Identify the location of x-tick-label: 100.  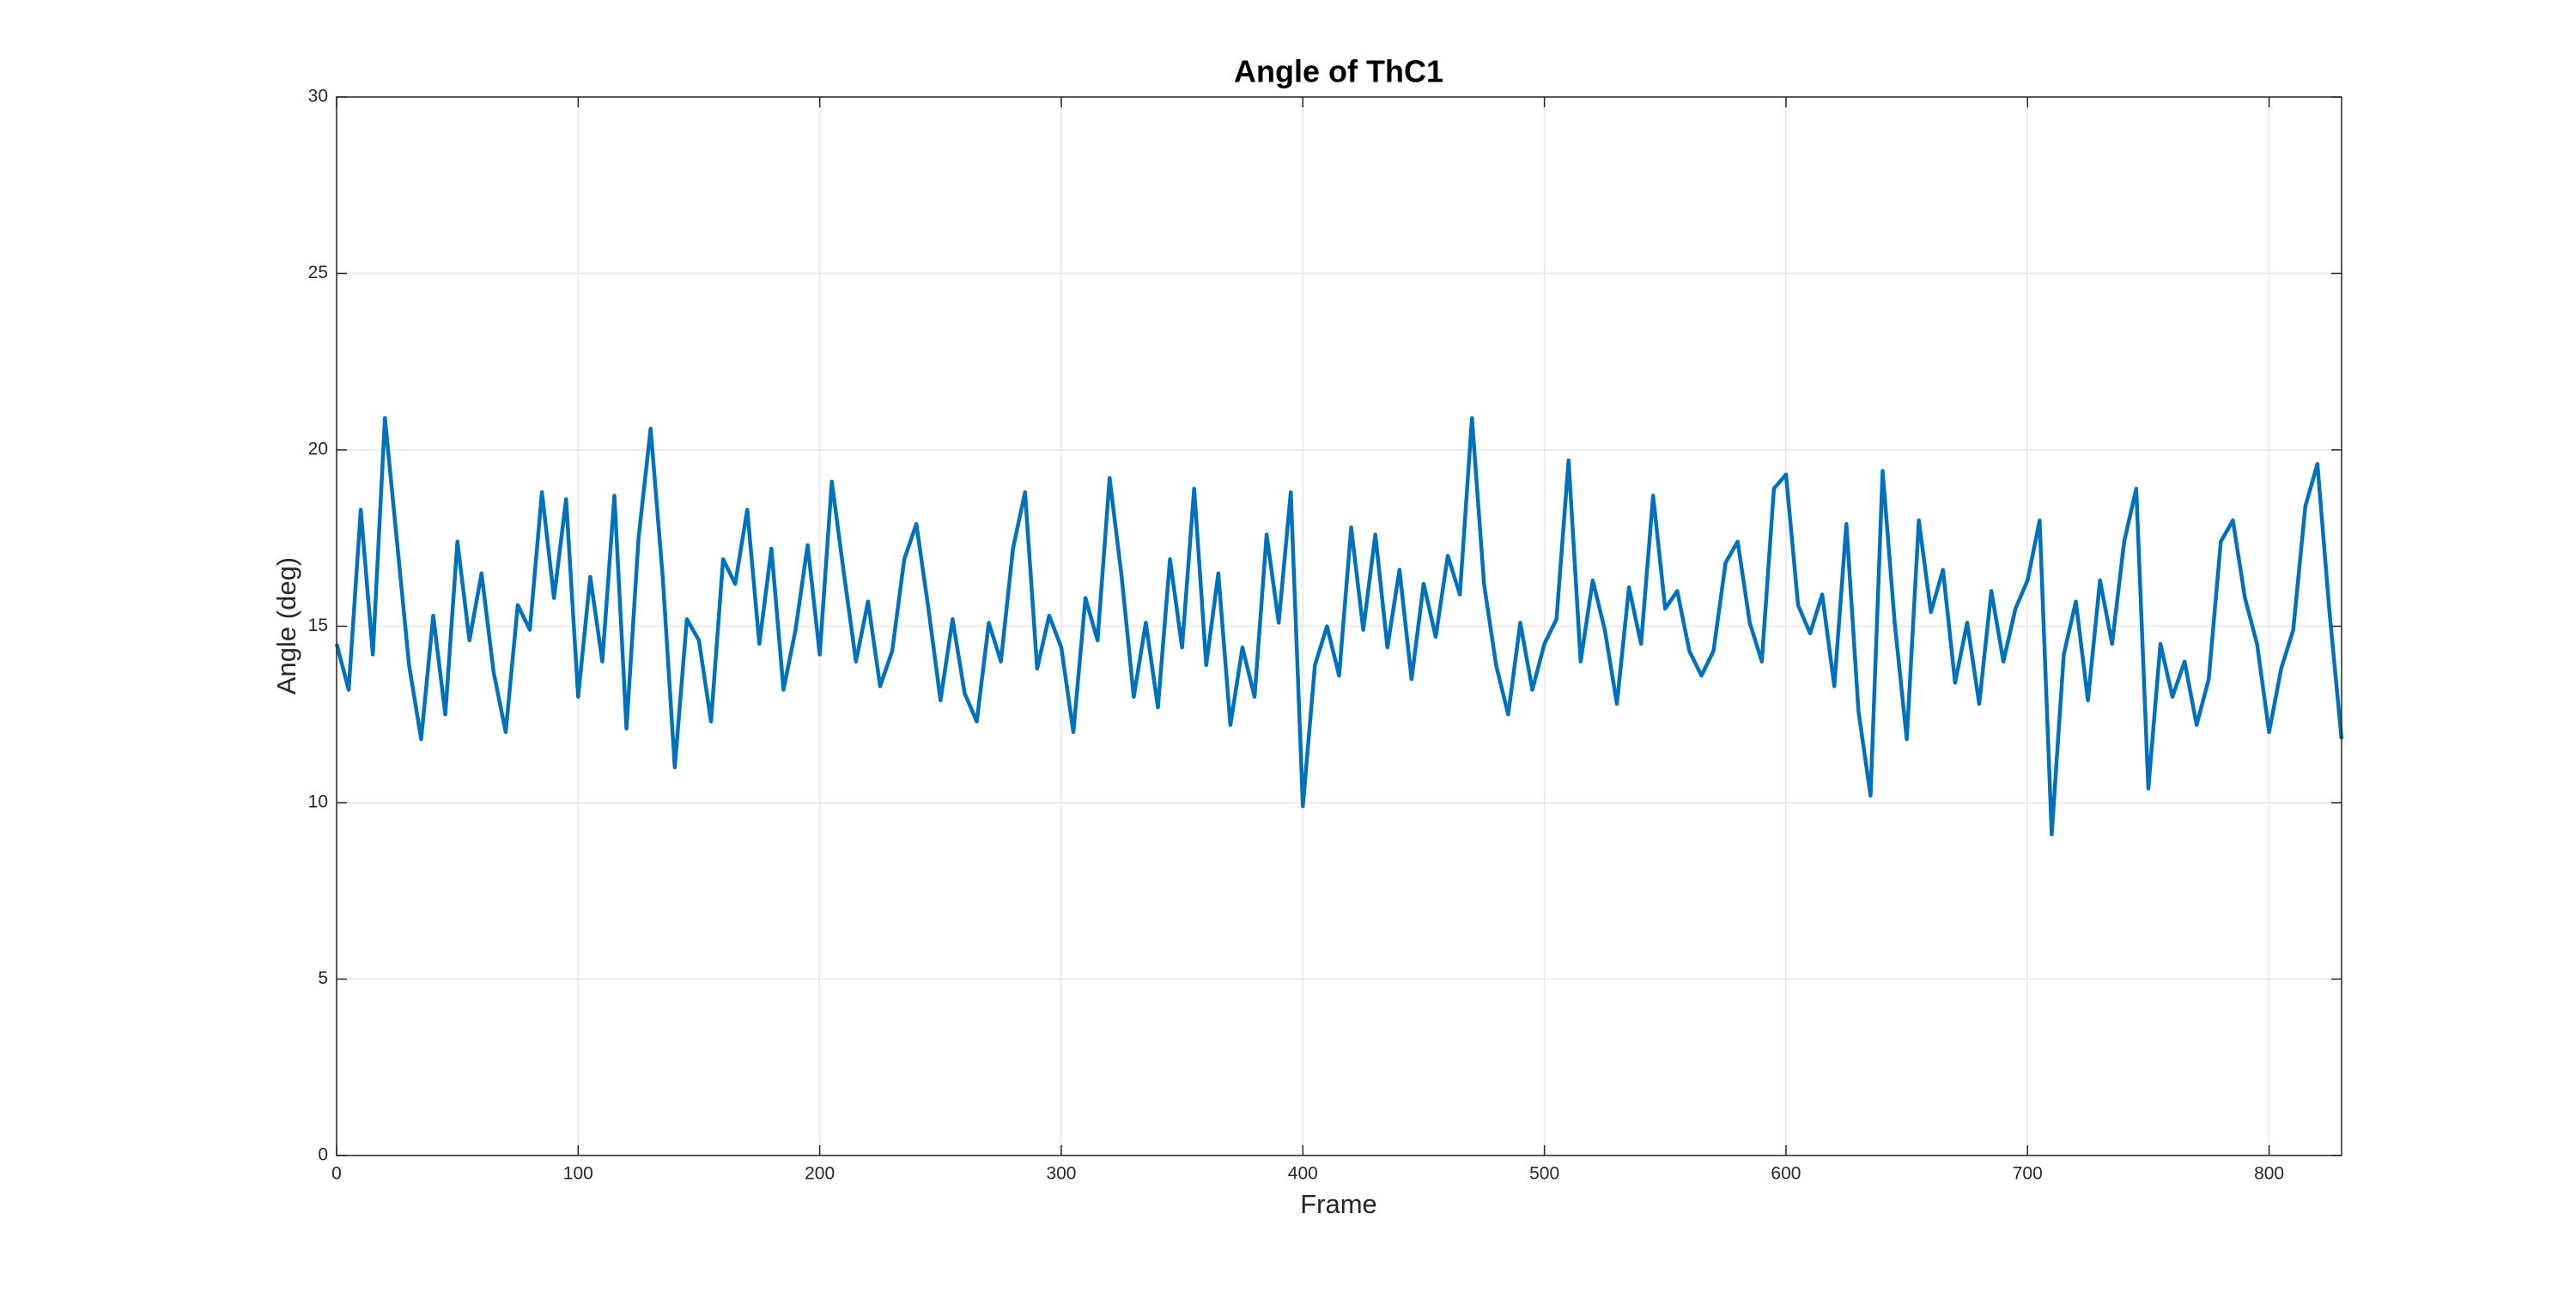
(578, 1174).